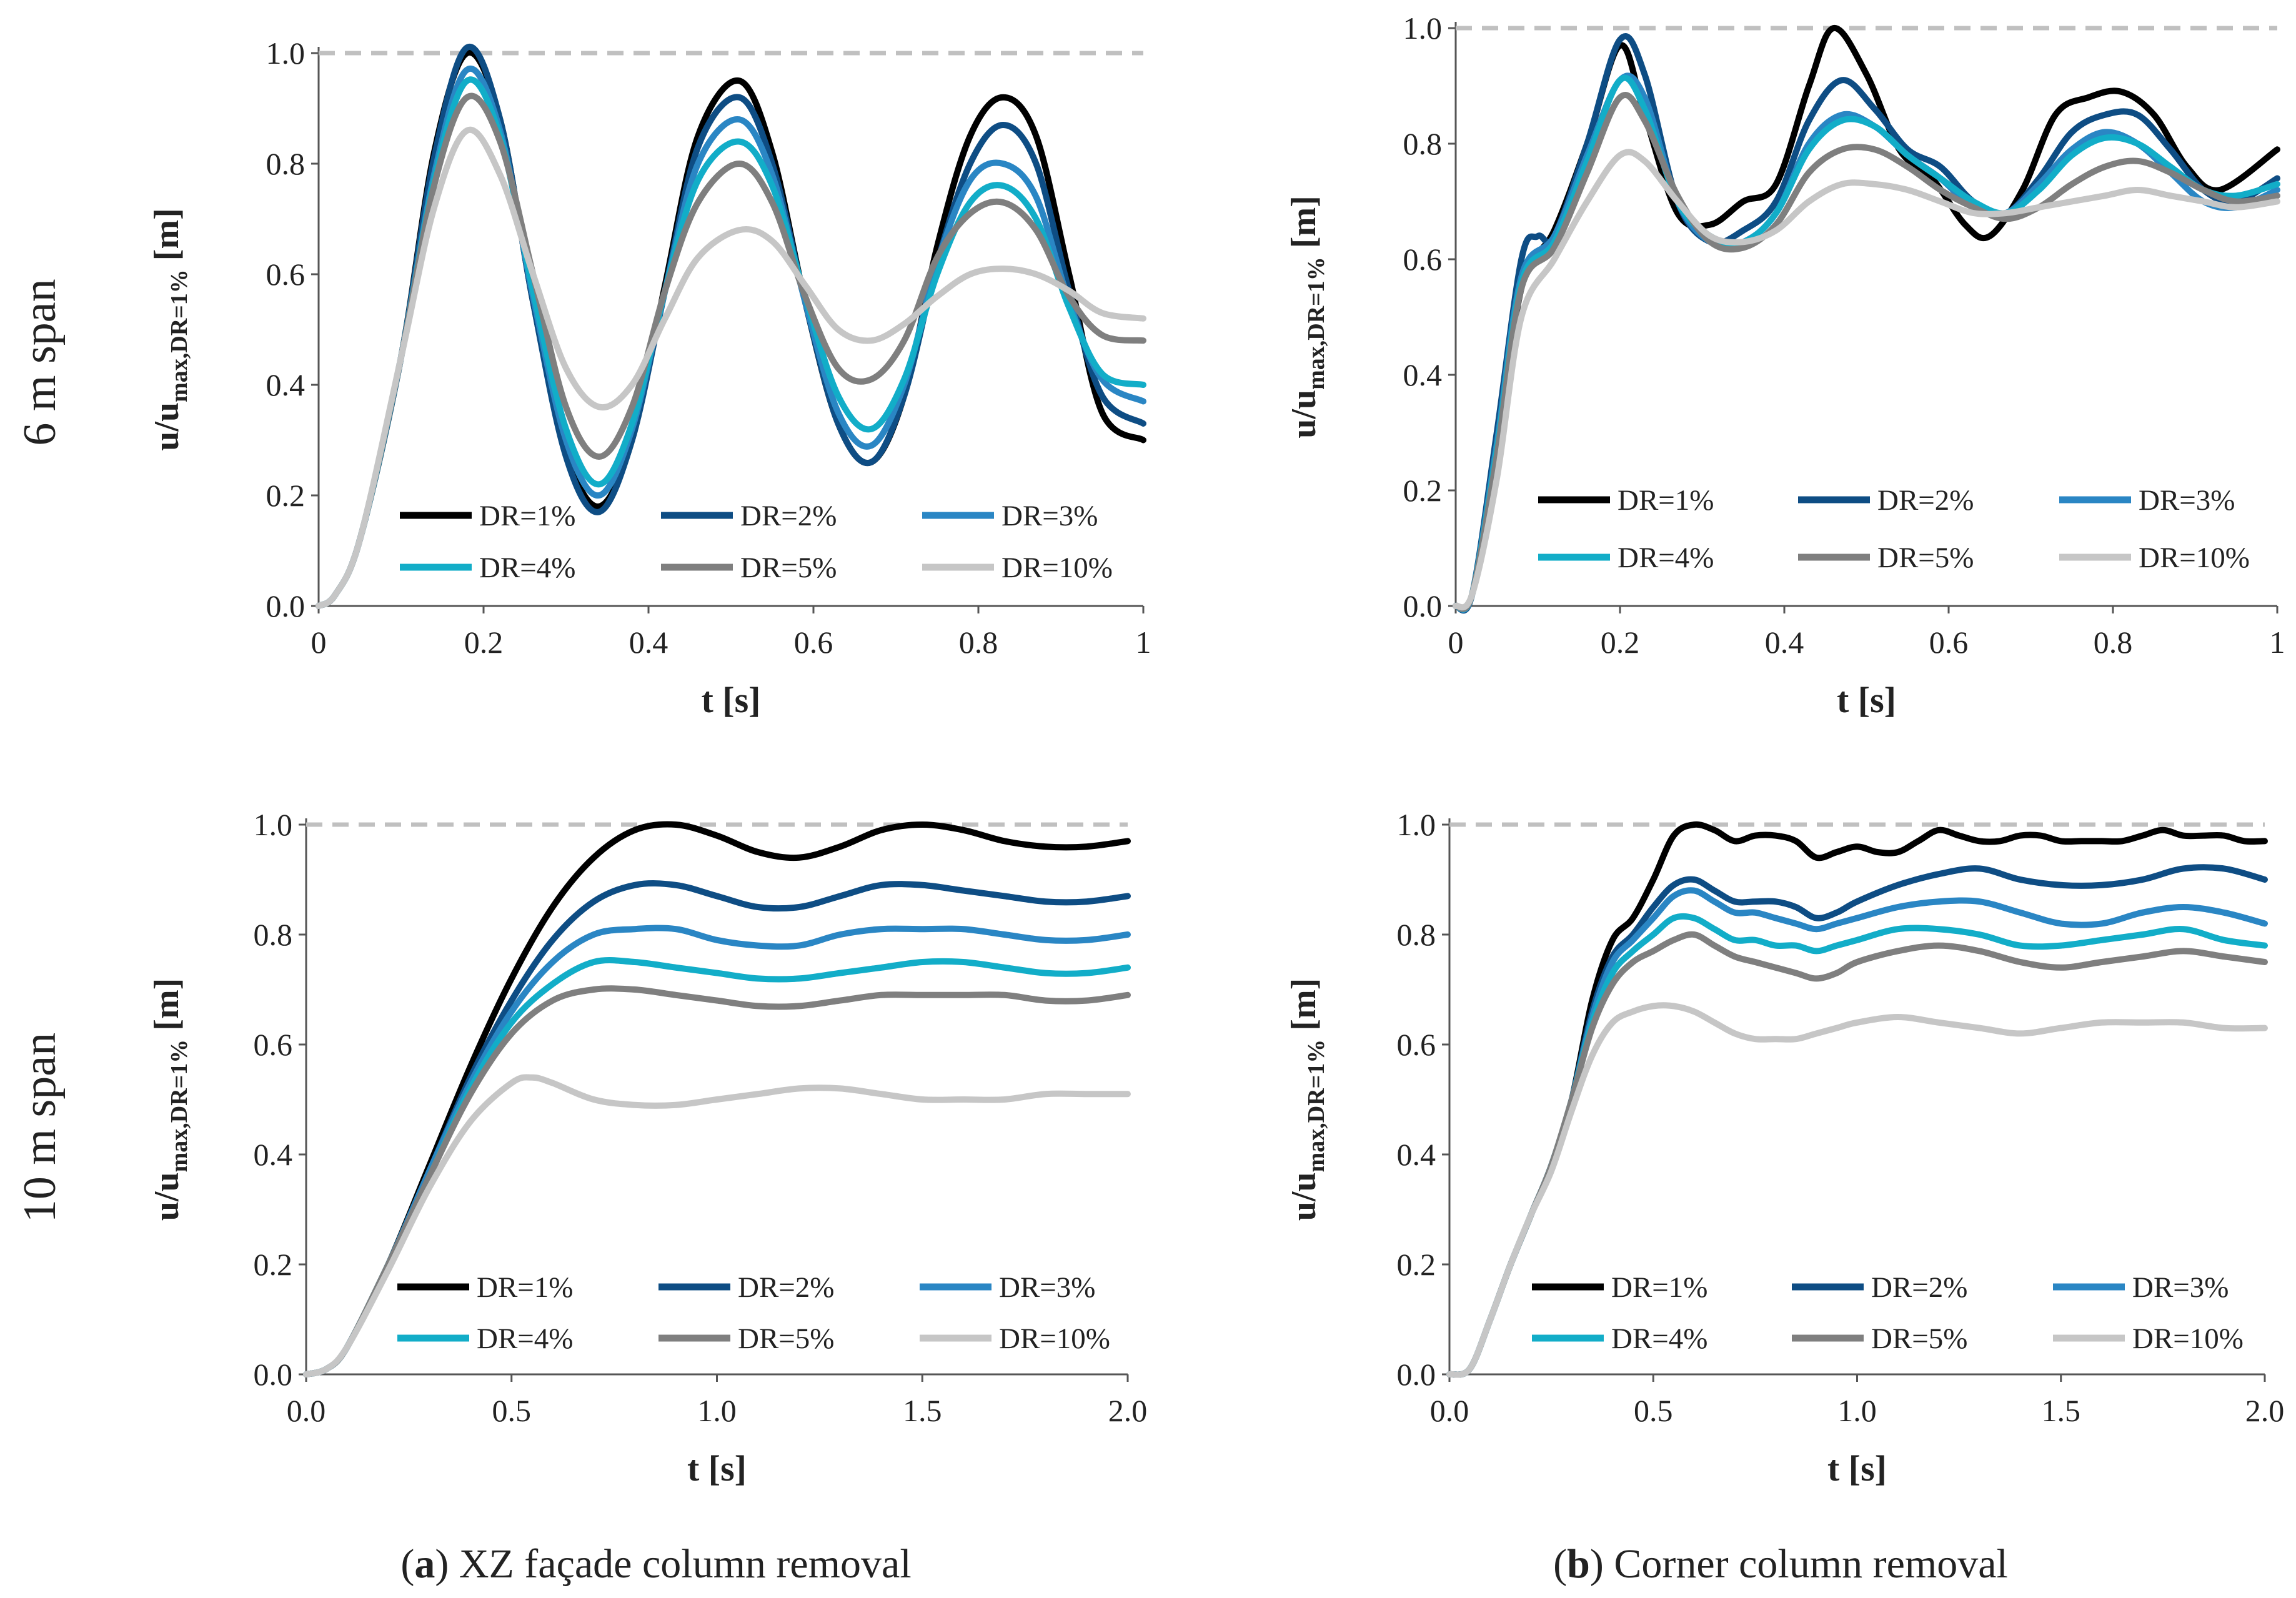 The height and width of the screenshot is (1598, 2296). Describe the element at coordinates (685, 1564) in the screenshot. I see `caption-a-text: XZ façade column removal` at that location.